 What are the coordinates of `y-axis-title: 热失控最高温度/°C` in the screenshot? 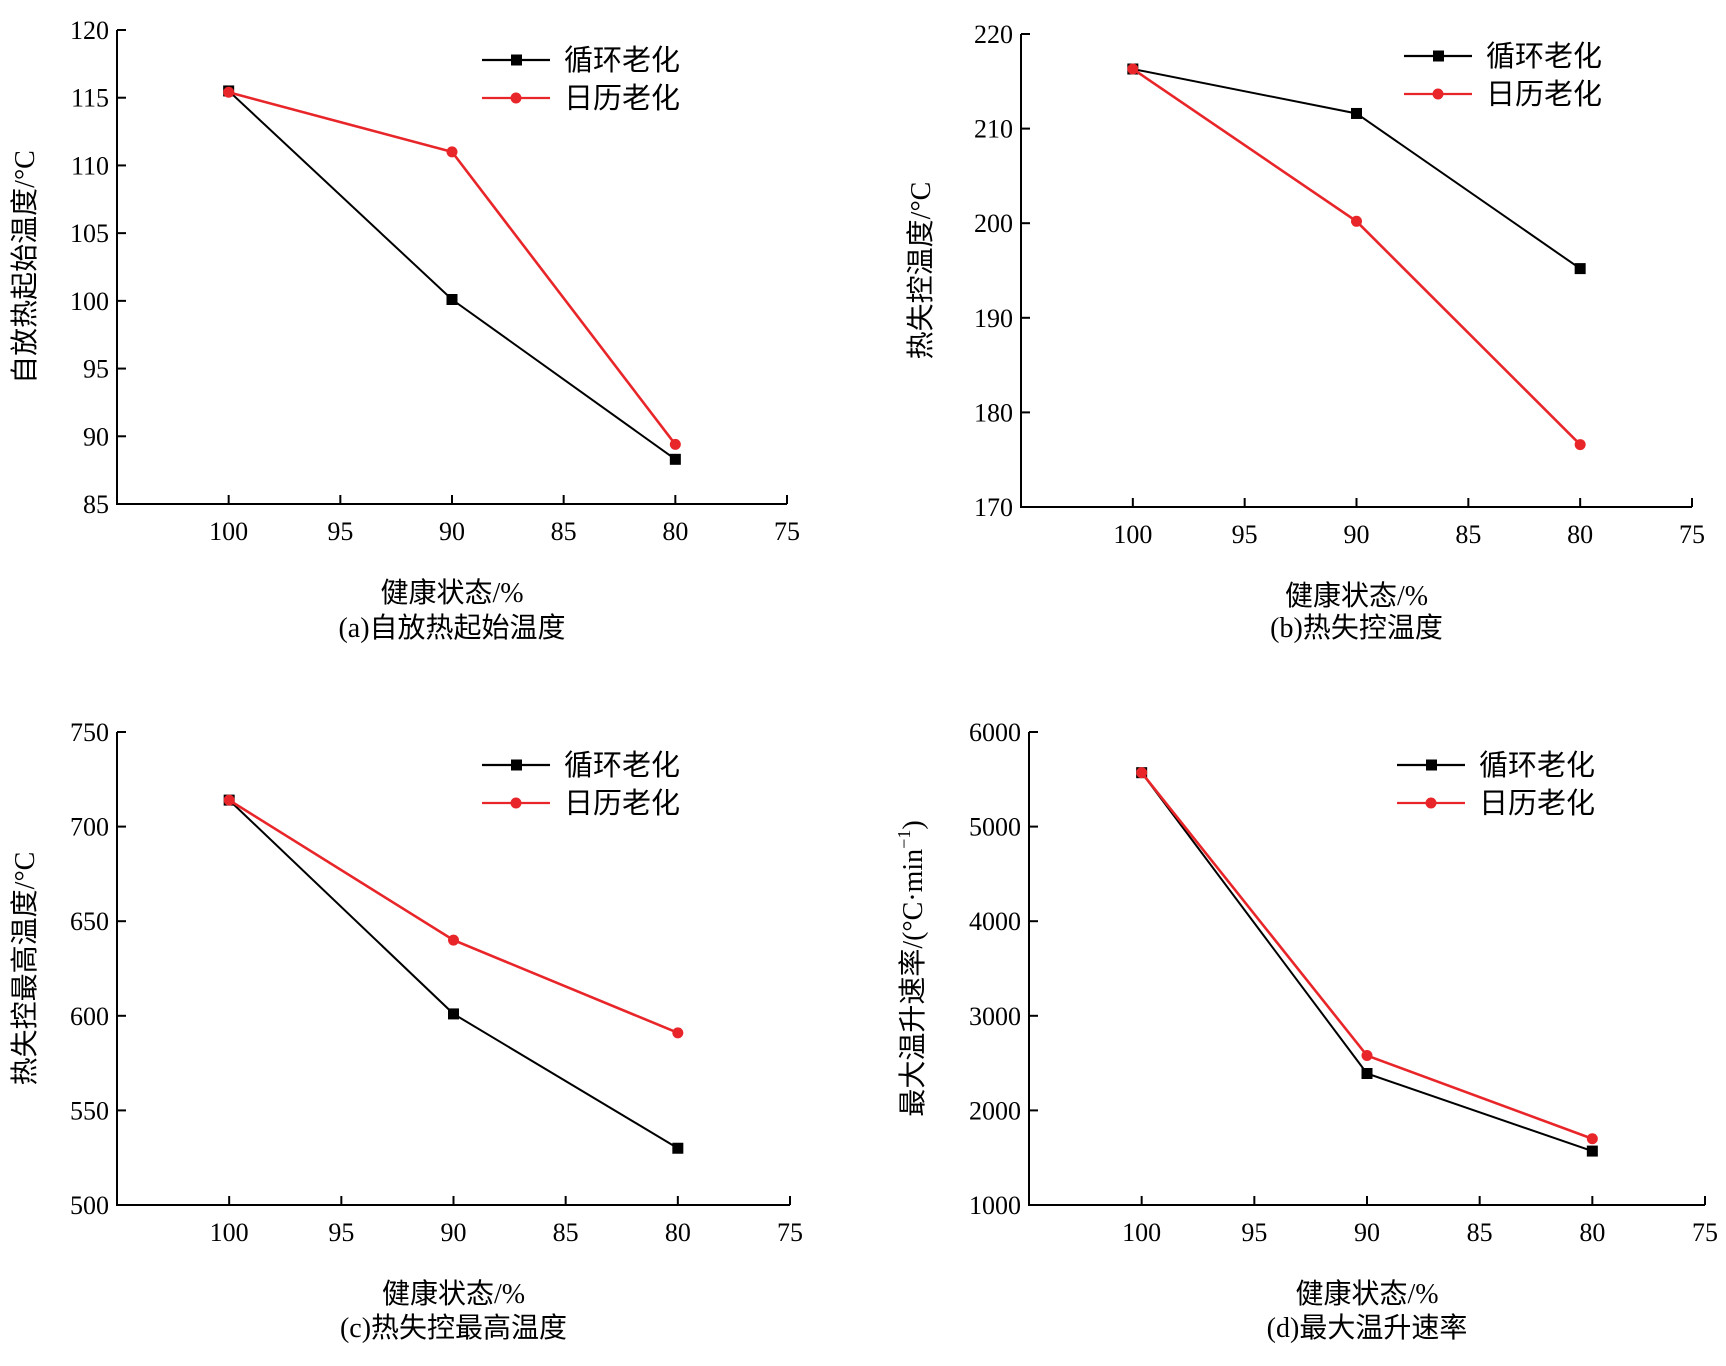 It's located at (25, 969).